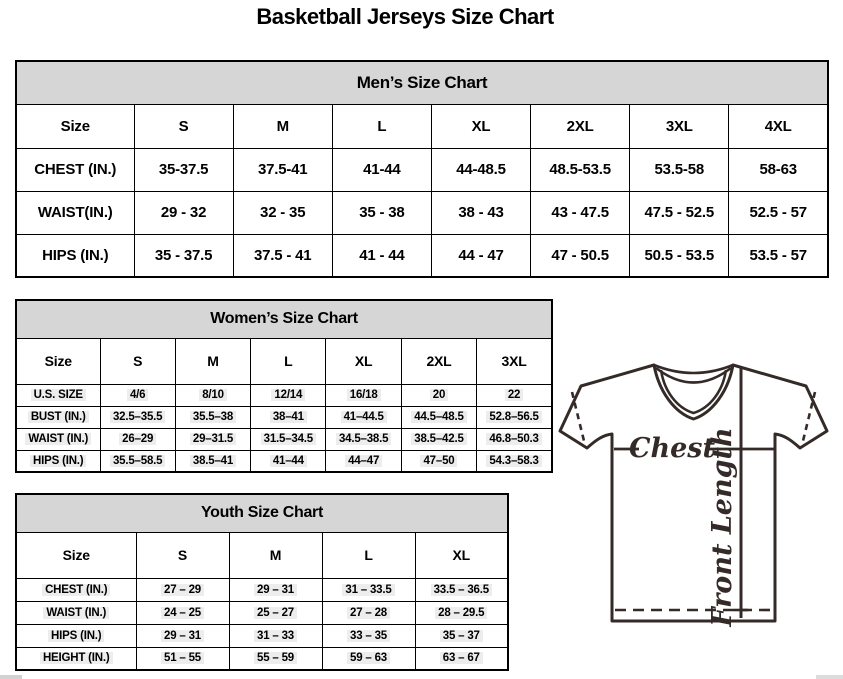 This screenshot has width=843, height=679. I want to click on value-cell: 20, so click(439, 395).